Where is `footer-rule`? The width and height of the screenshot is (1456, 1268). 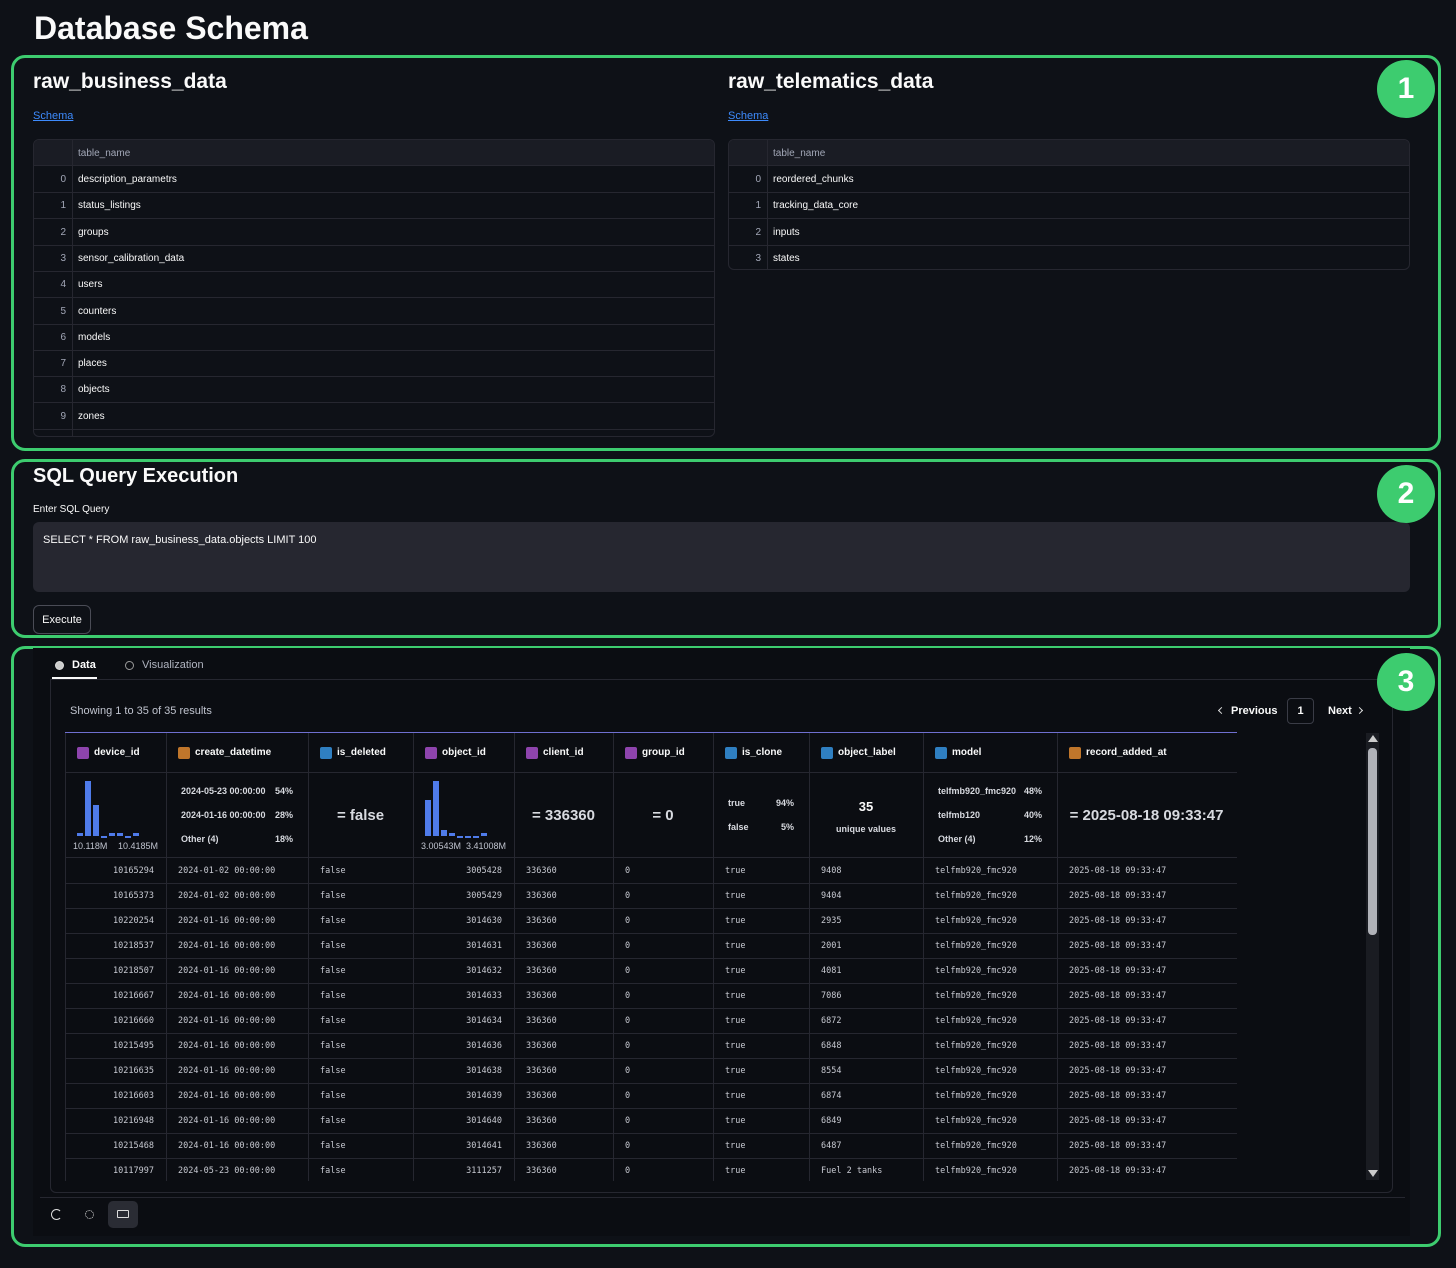 footer-rule is located at coordinates (722, 1197).